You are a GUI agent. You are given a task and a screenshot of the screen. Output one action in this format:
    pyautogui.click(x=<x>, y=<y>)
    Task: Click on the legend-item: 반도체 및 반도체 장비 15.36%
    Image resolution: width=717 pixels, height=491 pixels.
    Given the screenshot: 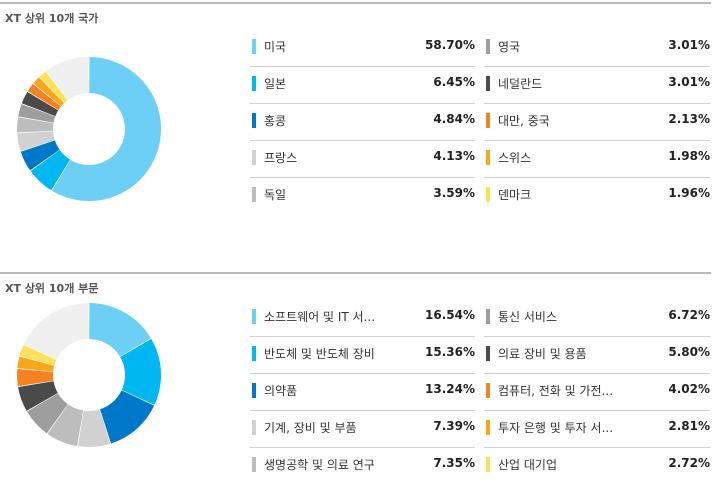 What is the action you would take?
    pyautogui.click(x=362, y=355)
    